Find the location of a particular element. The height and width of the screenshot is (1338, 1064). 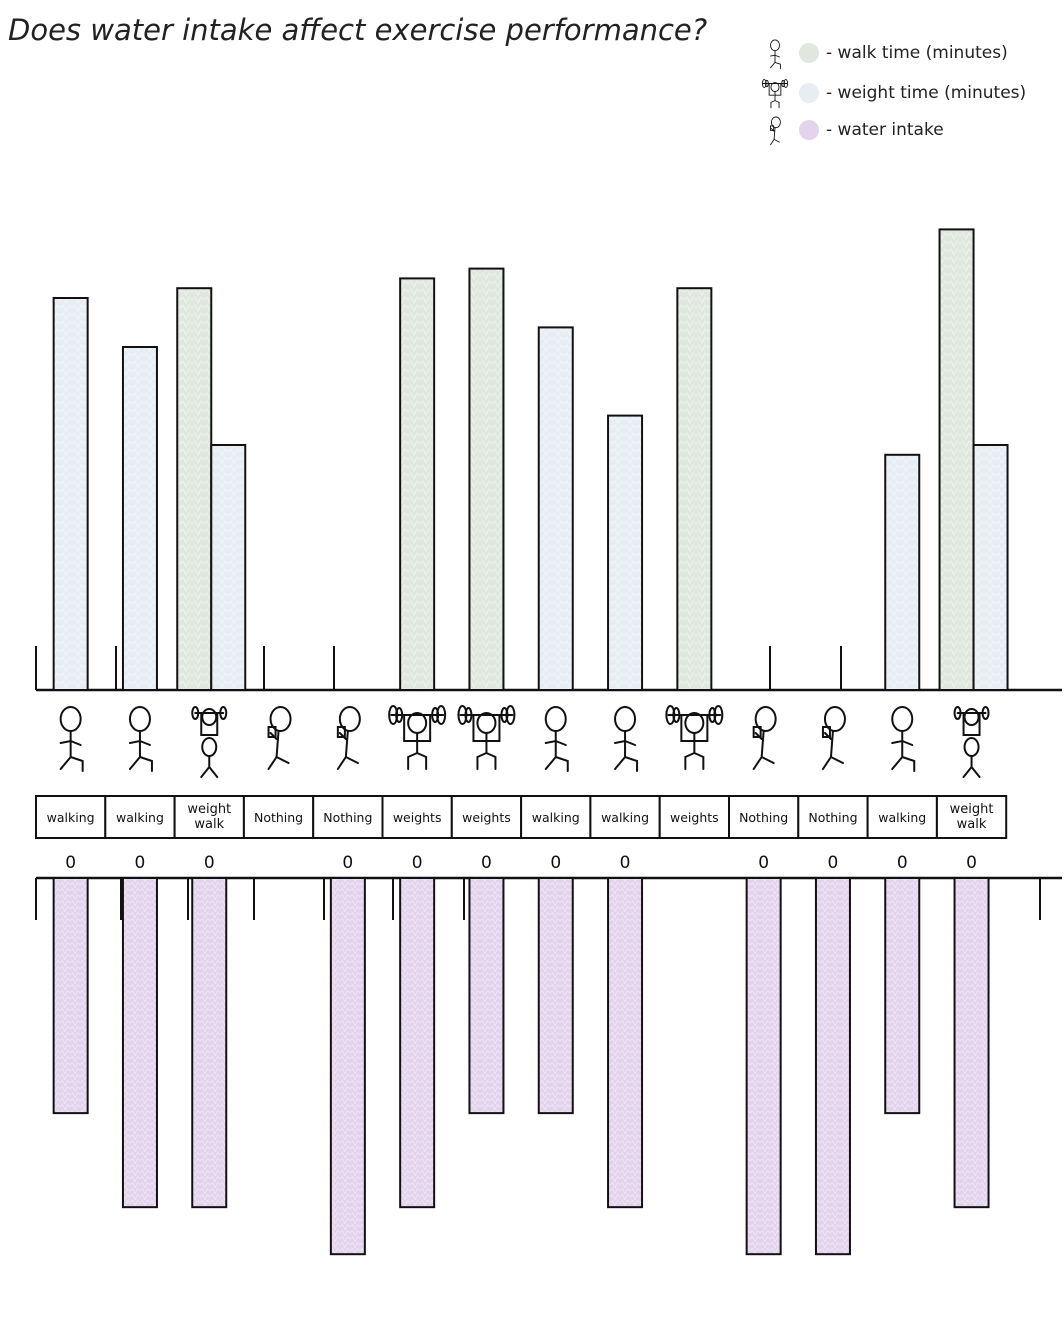

walk-bar-texture is located at coordinates (417, 484).